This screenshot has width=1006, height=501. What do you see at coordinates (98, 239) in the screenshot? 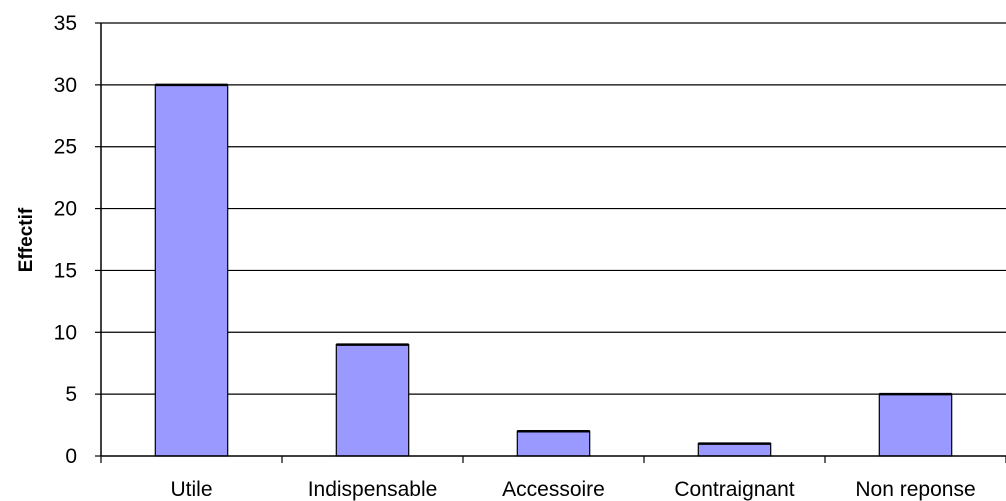
I see `y-axis-ticks` at bounding box center [98, 239].